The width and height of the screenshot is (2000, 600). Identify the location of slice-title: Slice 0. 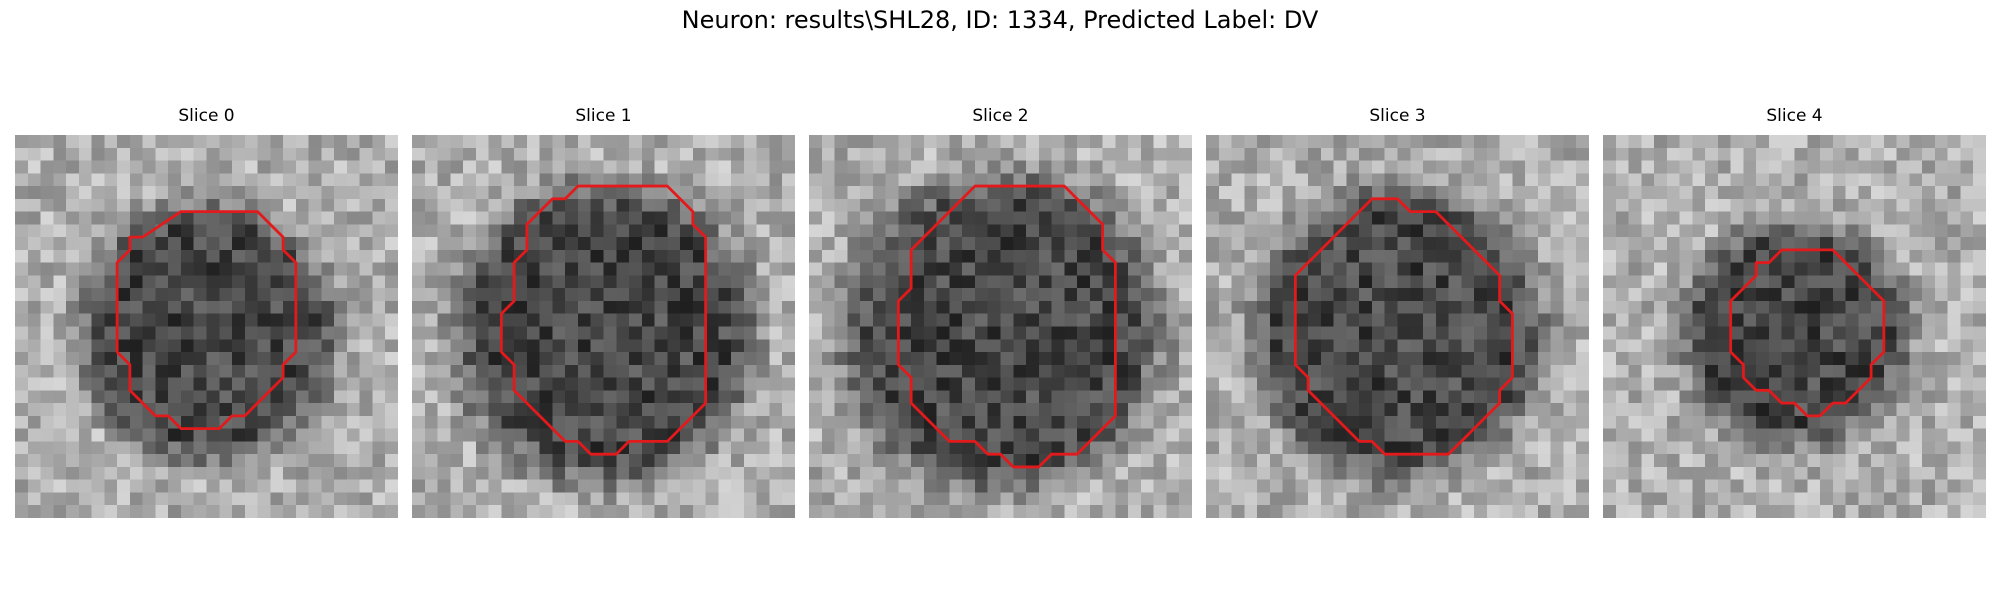
(206, 116).